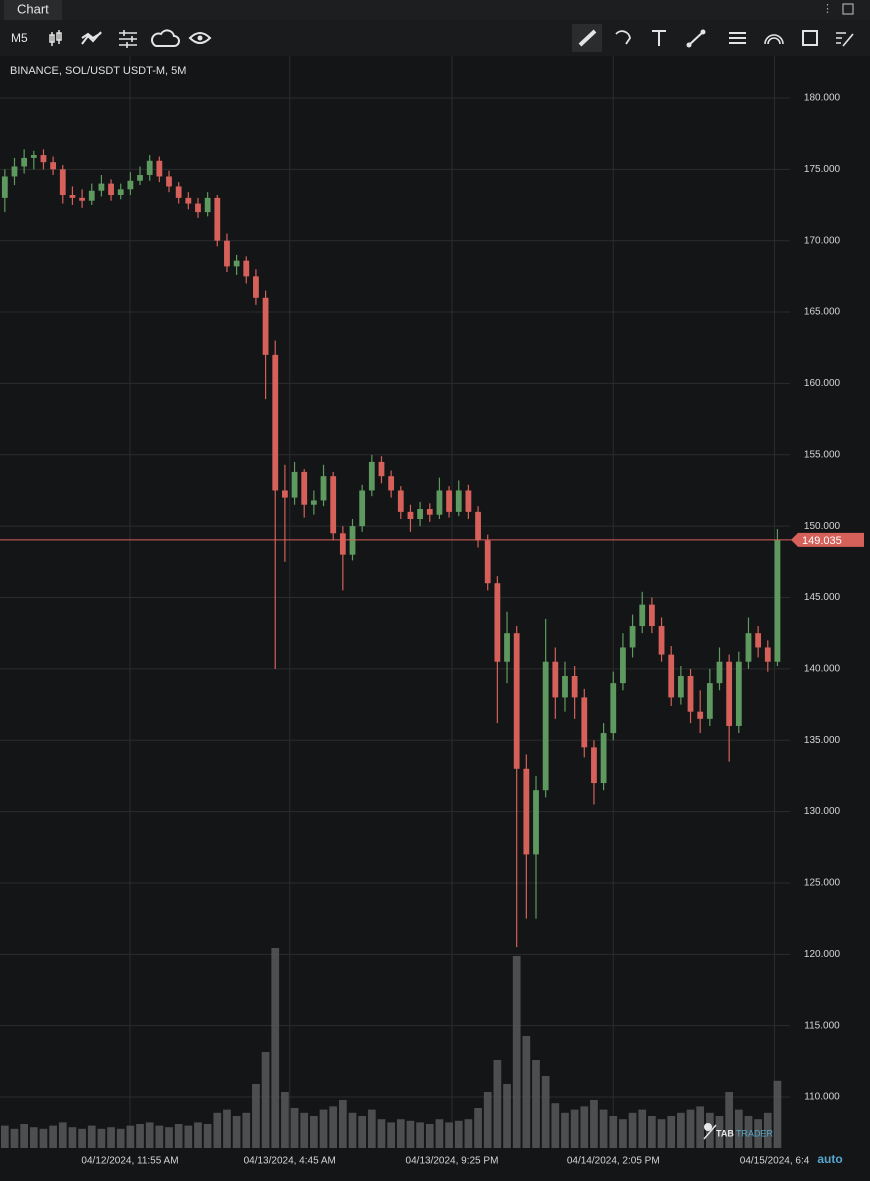 This screenshot has width=870, height=1181. I want to click on x-tick-label: 04/12/2024, 11:55 AM, so click(129, 1161).